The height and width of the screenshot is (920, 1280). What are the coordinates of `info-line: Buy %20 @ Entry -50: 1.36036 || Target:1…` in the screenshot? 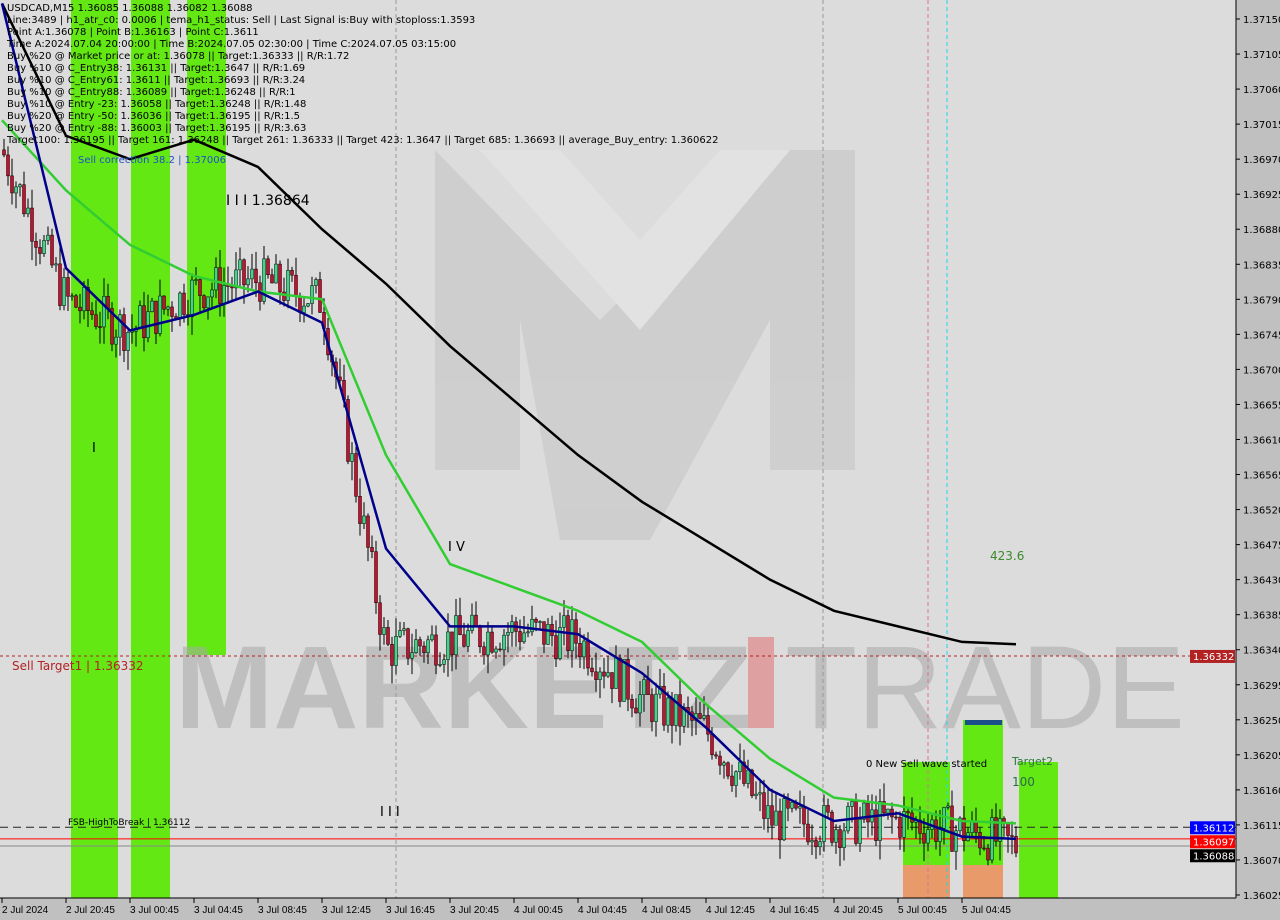 It's located at (153, 116).